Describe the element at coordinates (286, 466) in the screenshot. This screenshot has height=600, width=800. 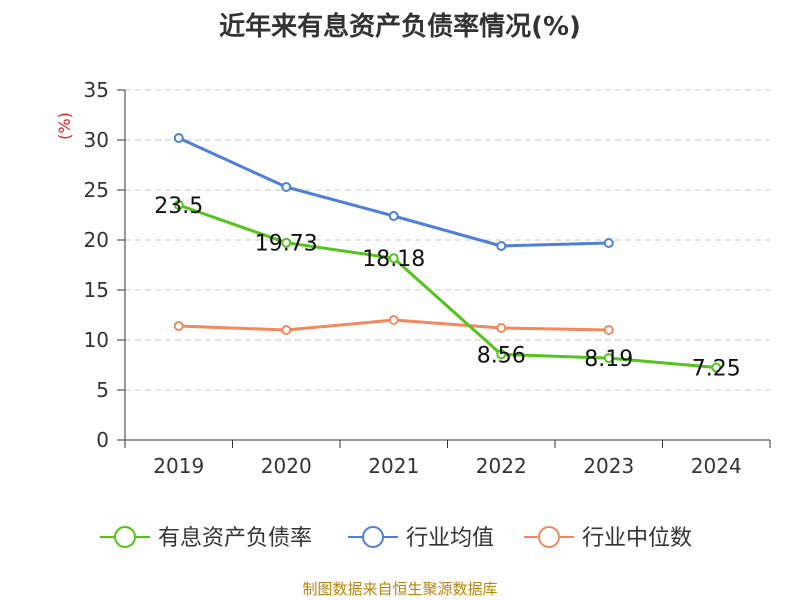
I see `x-tick-label: 2020` at that location.